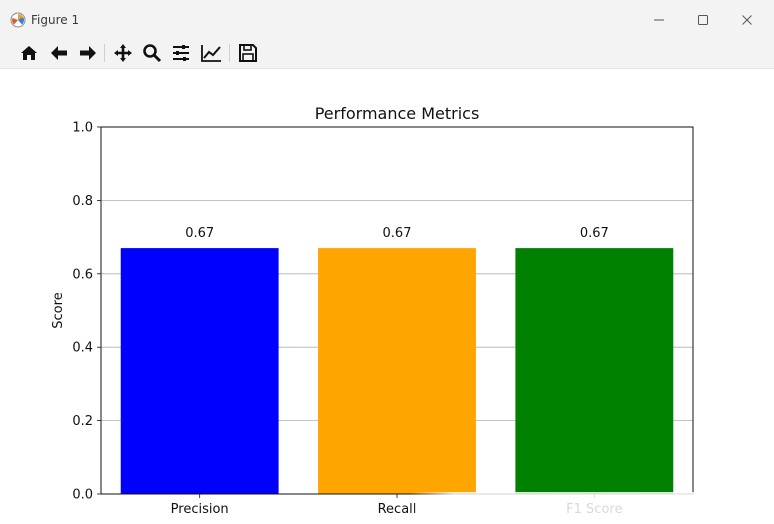  I want to click on home-button, so click(29, 53).